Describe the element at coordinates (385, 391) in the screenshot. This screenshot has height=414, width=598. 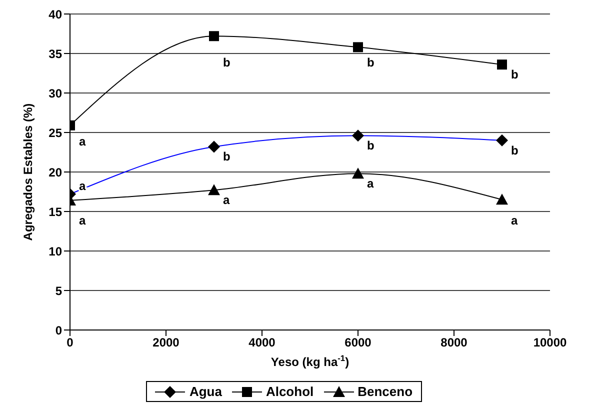
I see `legend-label: Benceno` at that location.